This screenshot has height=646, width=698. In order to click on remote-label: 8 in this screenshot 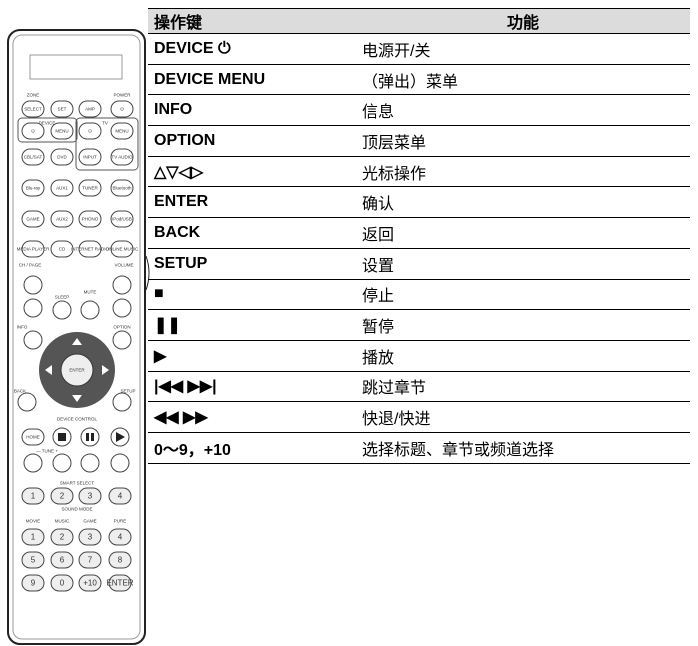, I will do `click(120, 560)`.